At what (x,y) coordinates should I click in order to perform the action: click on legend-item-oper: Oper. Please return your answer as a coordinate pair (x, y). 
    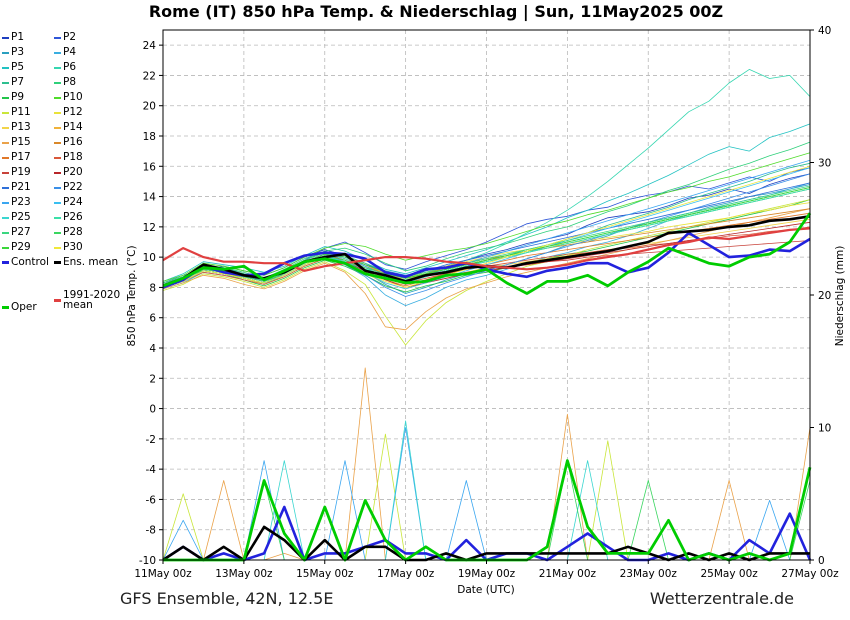
    Looking at the image, I should click on (19, 307).